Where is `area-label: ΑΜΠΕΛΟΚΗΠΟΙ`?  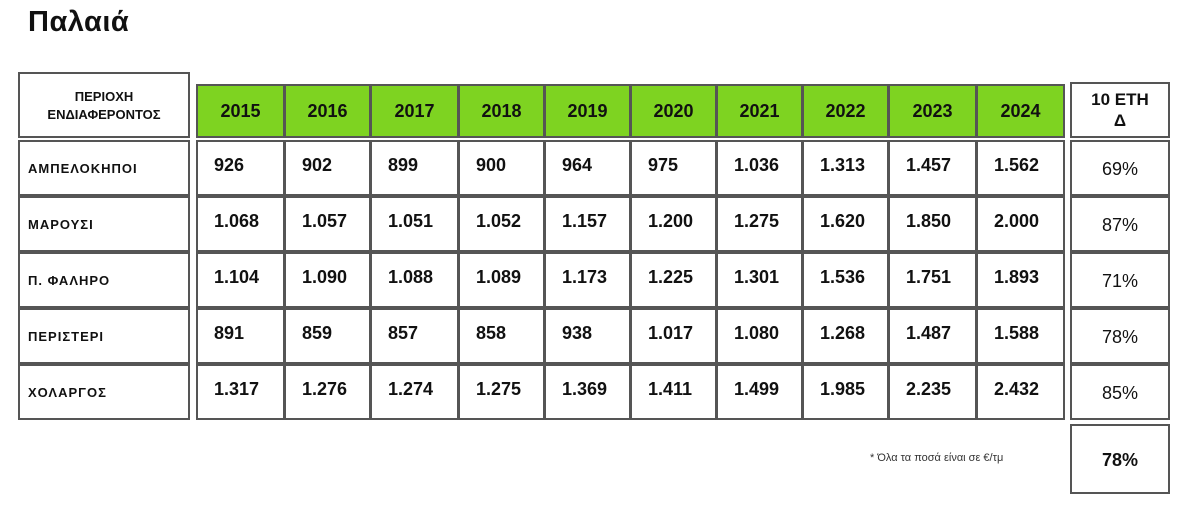
area-label: ΑΜΠΕΛΟΚΗΠΟΙ is located at coordinates (104, 168).